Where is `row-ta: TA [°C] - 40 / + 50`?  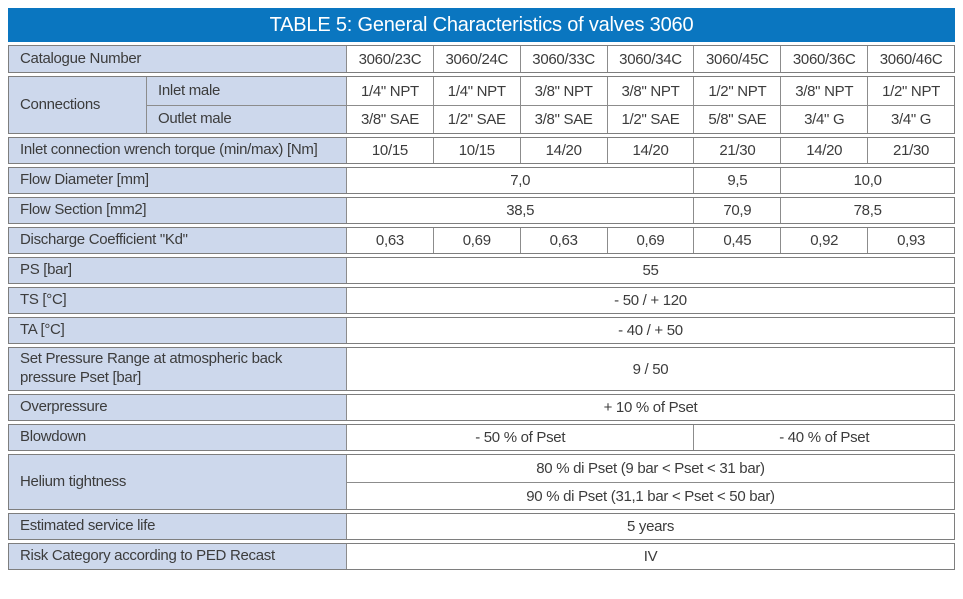
row-ta: TA [°C] - 40 / + 50 is located at coordinates (481, 330).